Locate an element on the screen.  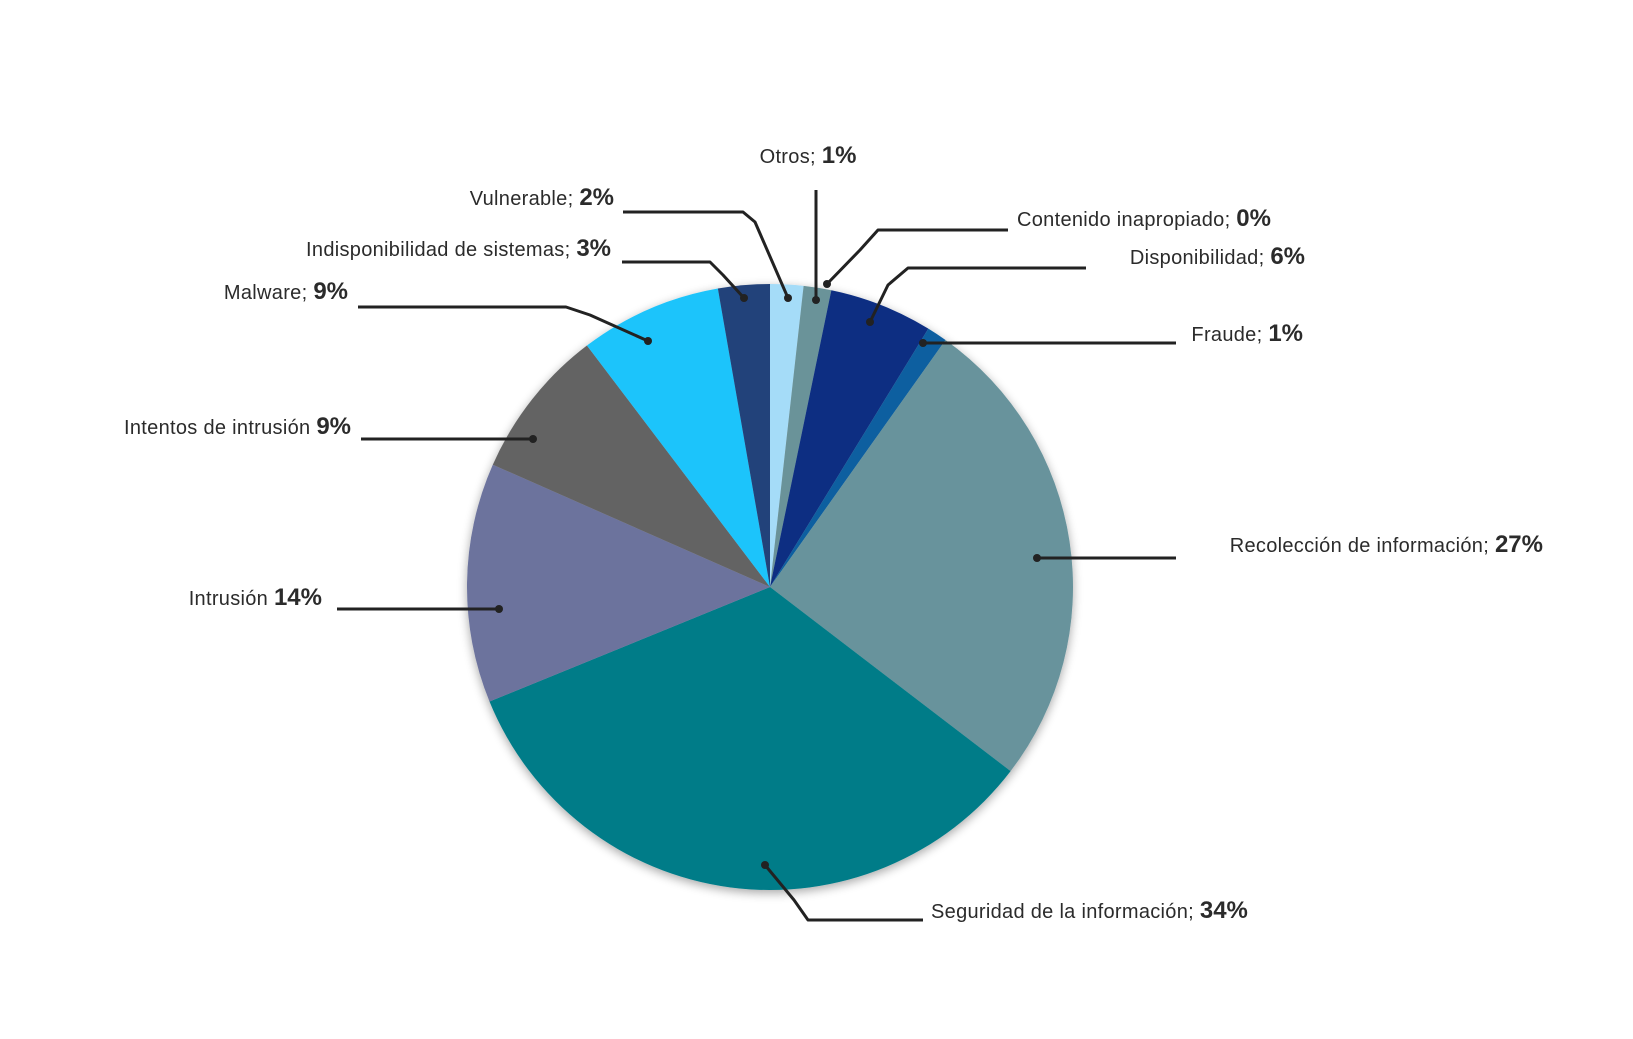
leader-line-disponibilidad is located at coordinates (977, 294).